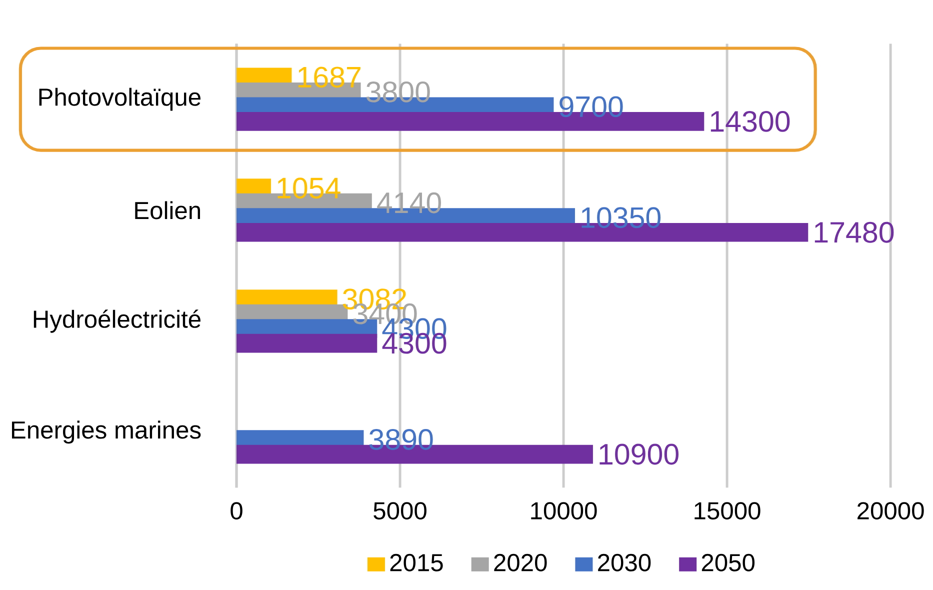 This screenshot has height=590, width=933. Describe the element at coordinates (854, 232) in the screenshot. I see `data-label: 17480` at that location.